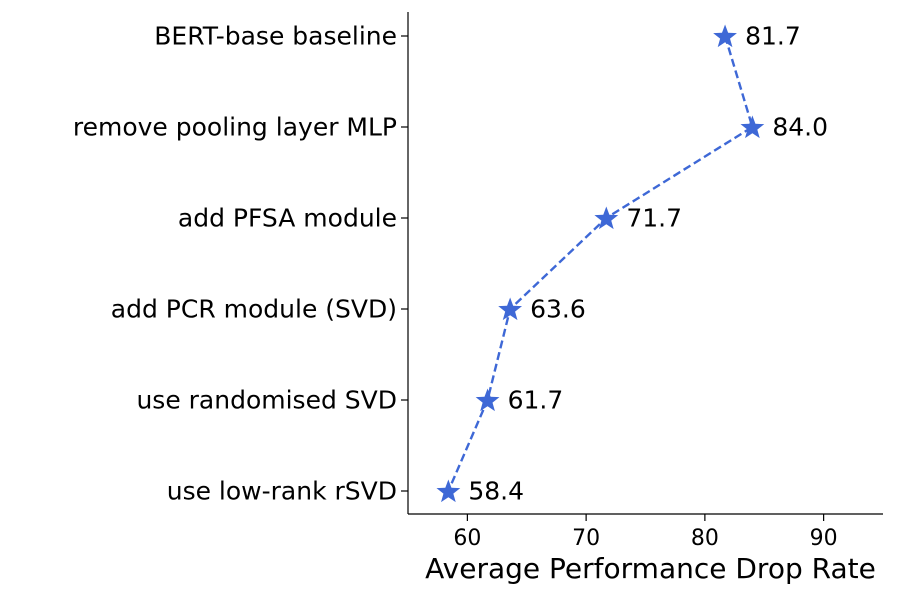 The width and height of the screenshot is (897, 597). What do you see at coordinates (235, 127) in the screenshot?
I see `y-tick-label: remove pooling layer MLP` at bounding box center [235, 127].